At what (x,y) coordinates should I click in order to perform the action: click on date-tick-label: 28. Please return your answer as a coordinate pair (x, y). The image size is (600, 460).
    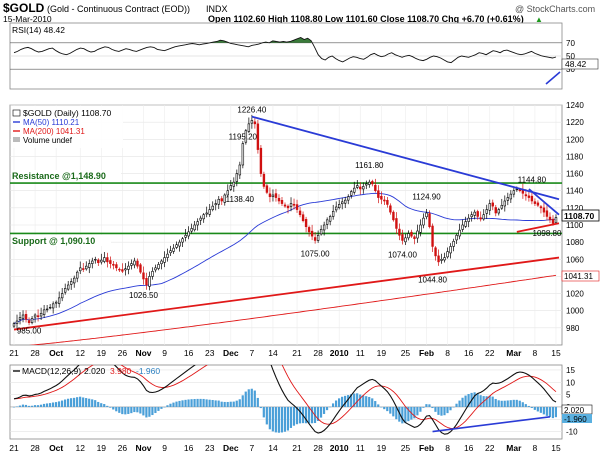
    Looking at the image, I should click on (35, 353).